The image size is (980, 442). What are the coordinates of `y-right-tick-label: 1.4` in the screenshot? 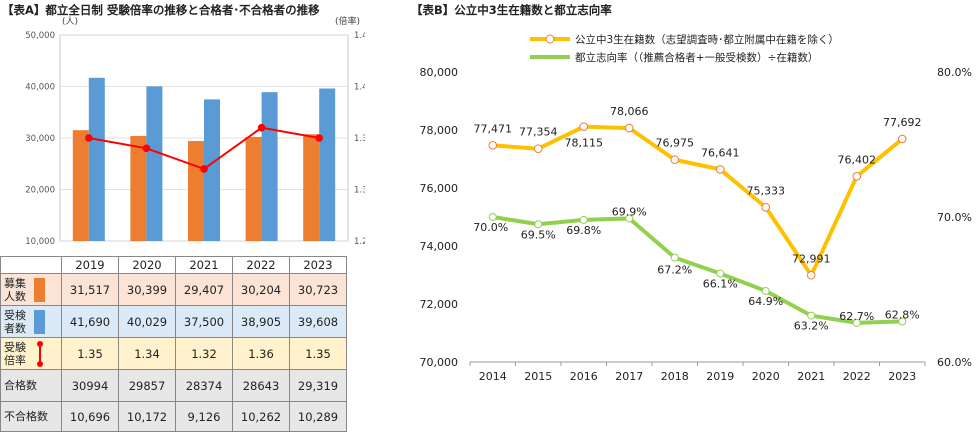 It's located at (359, 88).